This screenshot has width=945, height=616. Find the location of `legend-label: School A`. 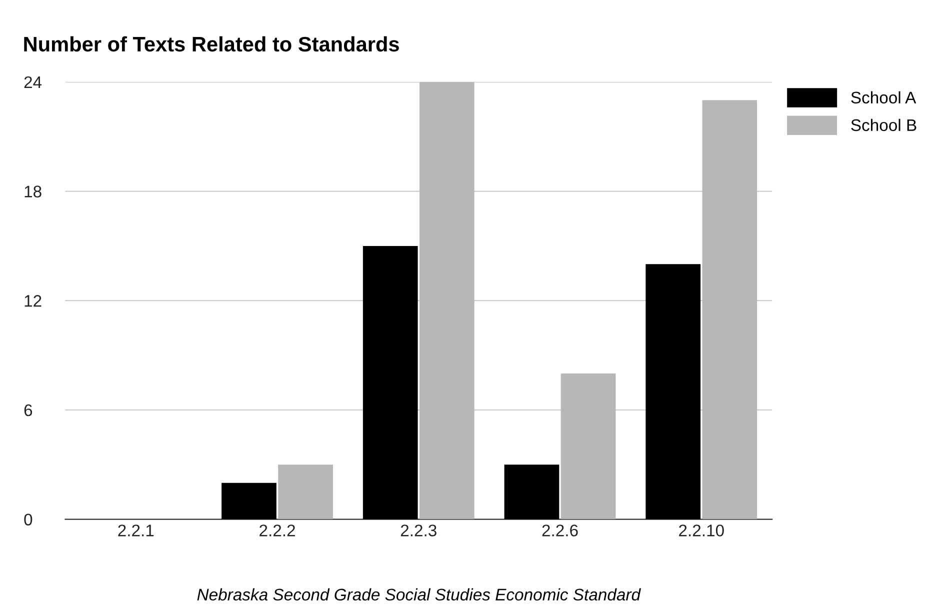

legend-label: School A is located at coordinates (883, 97).